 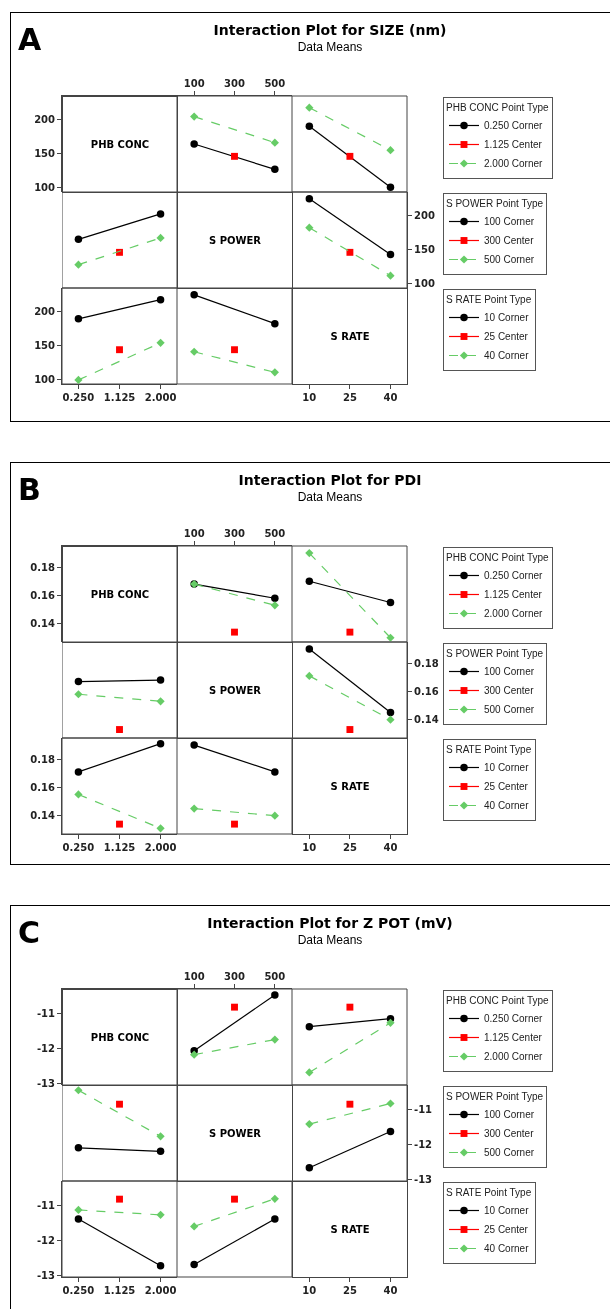 I want to click on x-tick-label: 0.250, so click(x=78, y=1290).